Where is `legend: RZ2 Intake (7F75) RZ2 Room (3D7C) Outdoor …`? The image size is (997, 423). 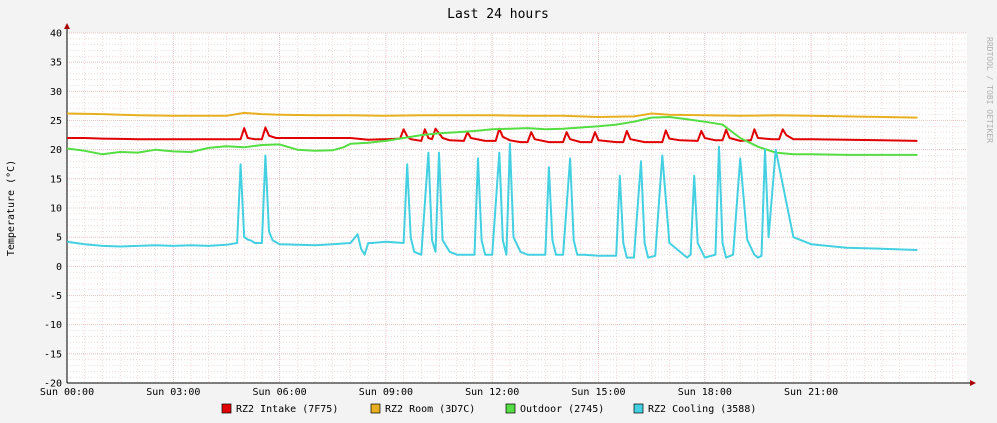 legend: RZ2 Intake (7F75) RZ2 Room (3D7C) Outdoor … is located at coordinates (488, 409).